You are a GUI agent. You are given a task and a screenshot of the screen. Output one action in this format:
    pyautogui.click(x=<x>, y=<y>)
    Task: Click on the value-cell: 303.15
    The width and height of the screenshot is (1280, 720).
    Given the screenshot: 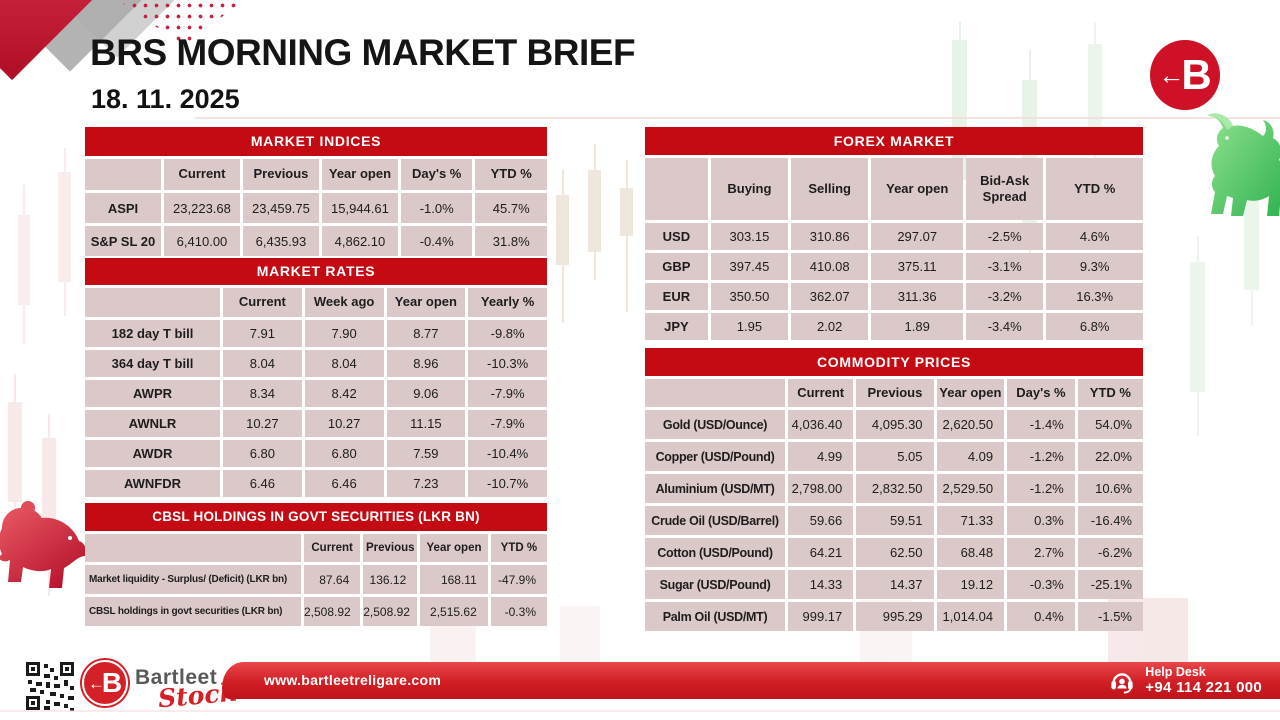 What is the action you would take?
    pyautogui.click(x=749, y=236)
    